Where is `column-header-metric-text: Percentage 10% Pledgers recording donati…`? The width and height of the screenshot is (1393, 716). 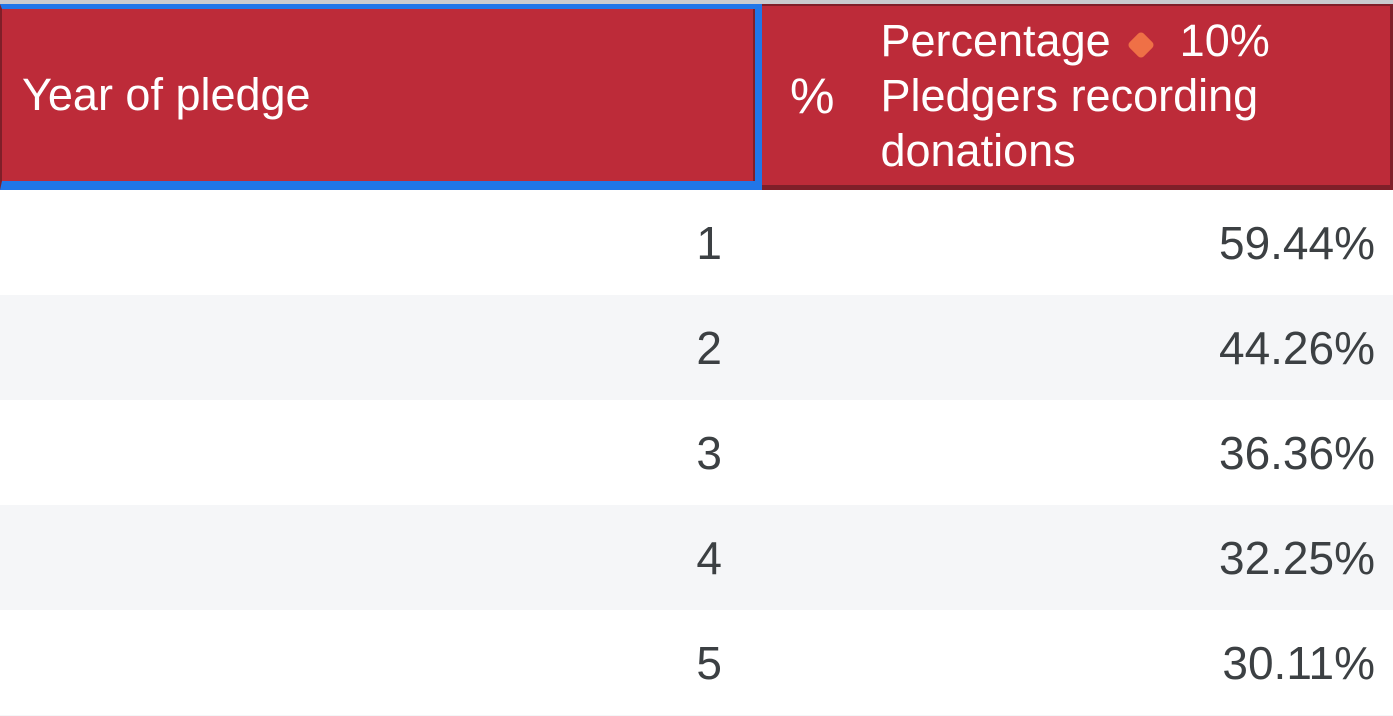
column-header-metric-text: Percentage 10% Pledgers recording donati… is located at coordinates (1120, 95).